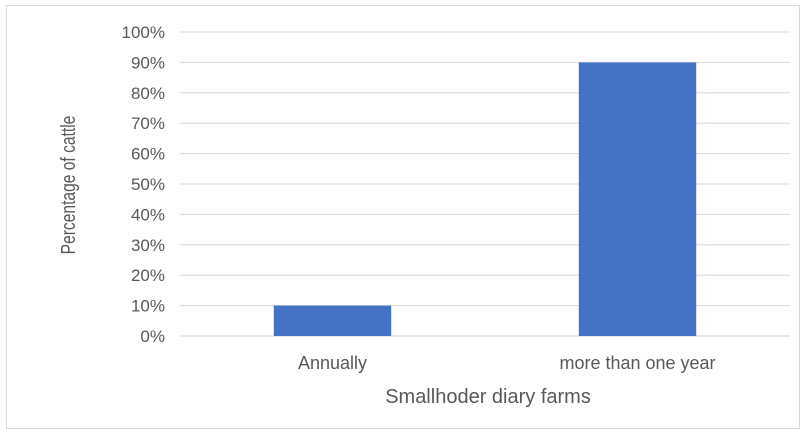 The width and height of the screenshot is (809, 435). Describe the element at coordinates (148, 154) in the screenshot. I see `y-tick-label: 60%` at that location.